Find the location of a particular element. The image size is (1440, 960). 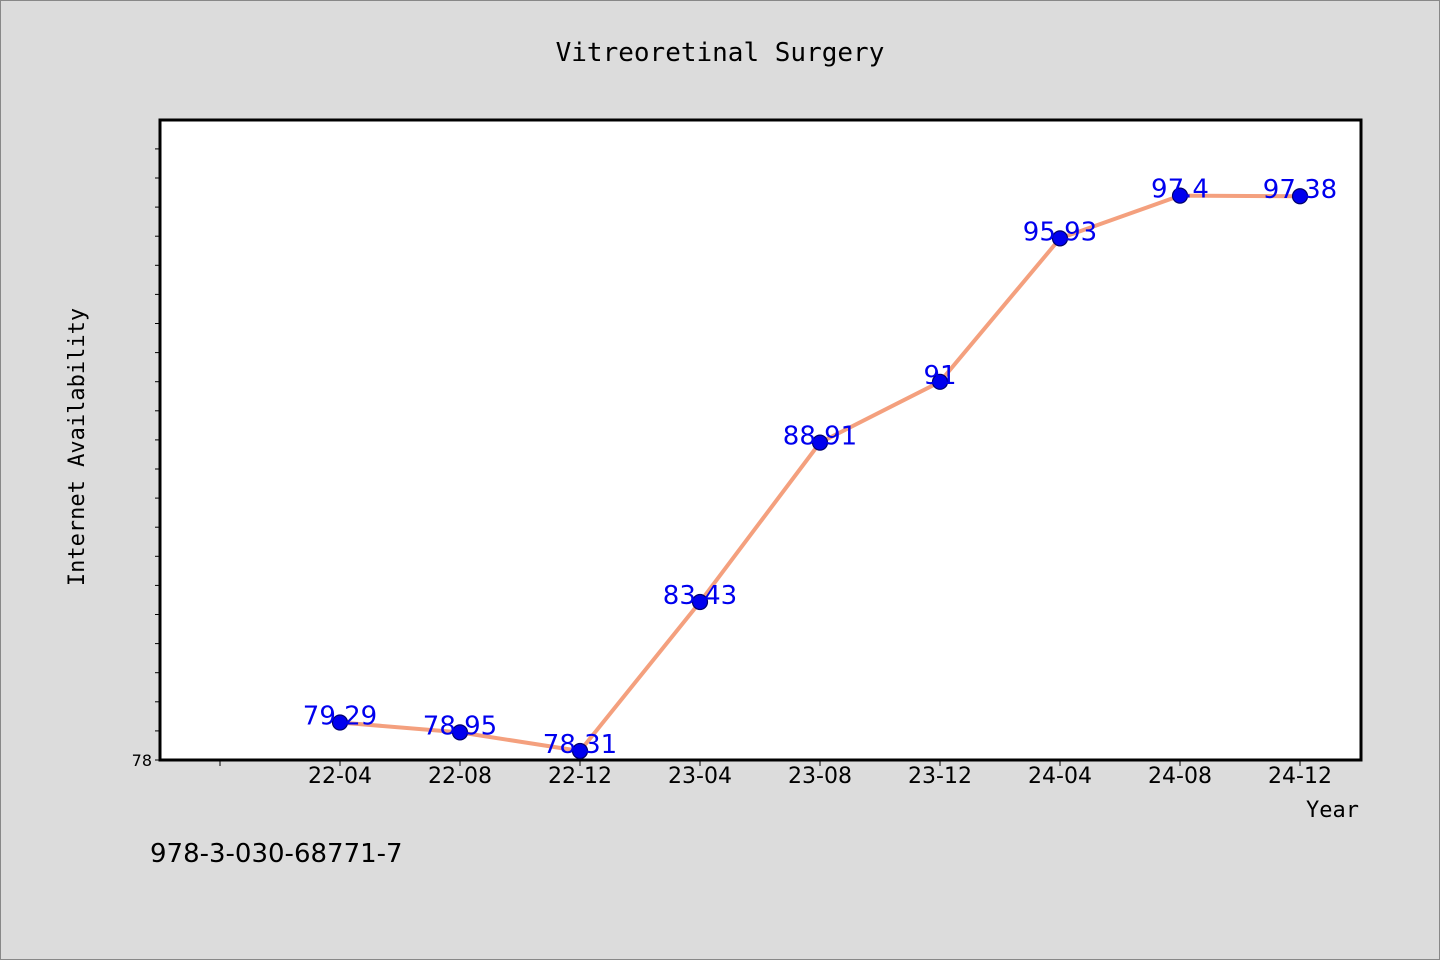

data-label: 79.29 is located at coordinates (340, 716).